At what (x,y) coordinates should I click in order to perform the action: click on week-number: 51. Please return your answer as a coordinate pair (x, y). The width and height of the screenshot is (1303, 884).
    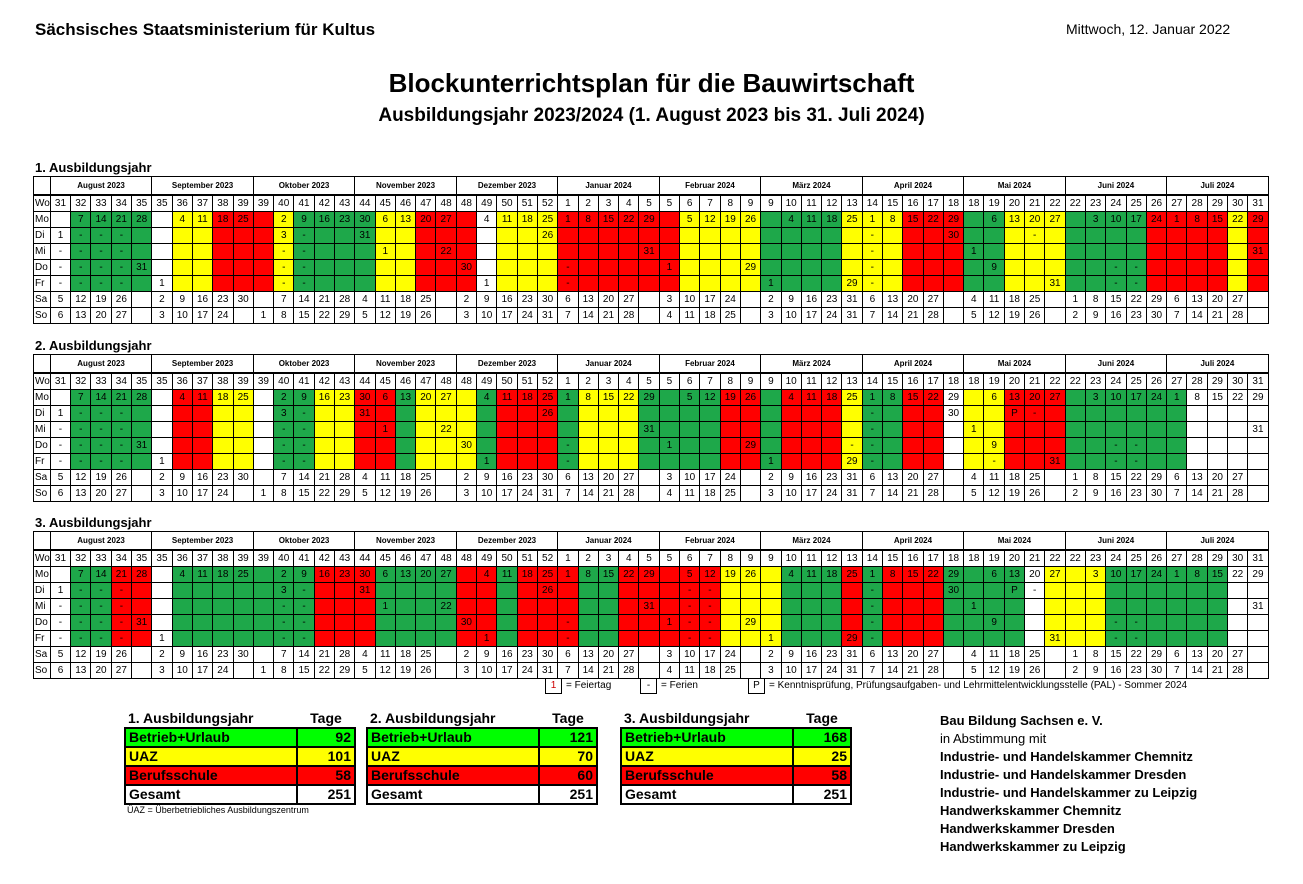
    Looking at the image, I should click on (527, 558).